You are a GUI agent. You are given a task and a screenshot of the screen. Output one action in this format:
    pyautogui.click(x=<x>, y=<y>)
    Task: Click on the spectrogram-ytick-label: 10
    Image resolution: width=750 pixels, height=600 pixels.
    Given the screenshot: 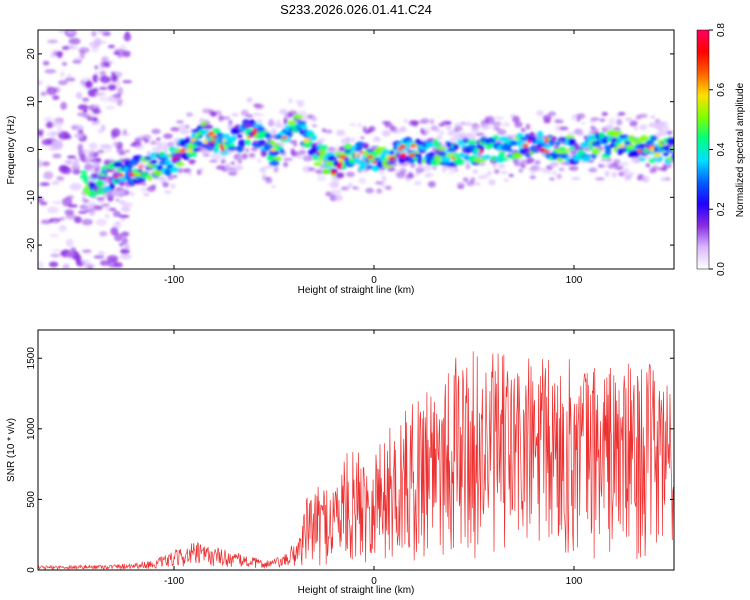 What is the action you would take?
    pyautogui.click(x=31, y=102)
    